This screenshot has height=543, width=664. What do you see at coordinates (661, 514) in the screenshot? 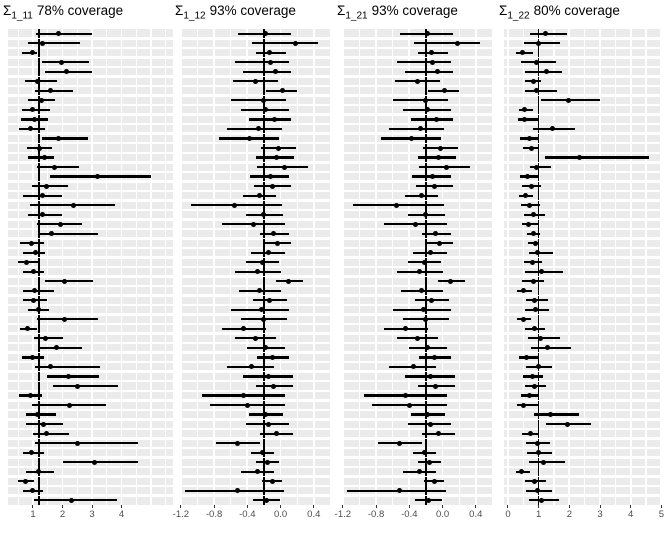
I see `axis-tick-label: 5` at bounding box center [661, 514].